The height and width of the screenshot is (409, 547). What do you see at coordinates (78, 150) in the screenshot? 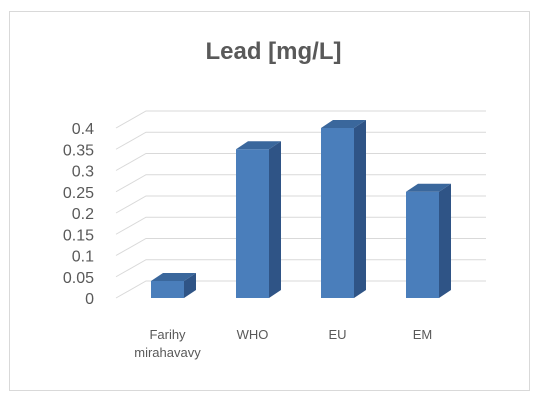
I see `y-tick-label: 0.35` at bounding box center [78, 150].